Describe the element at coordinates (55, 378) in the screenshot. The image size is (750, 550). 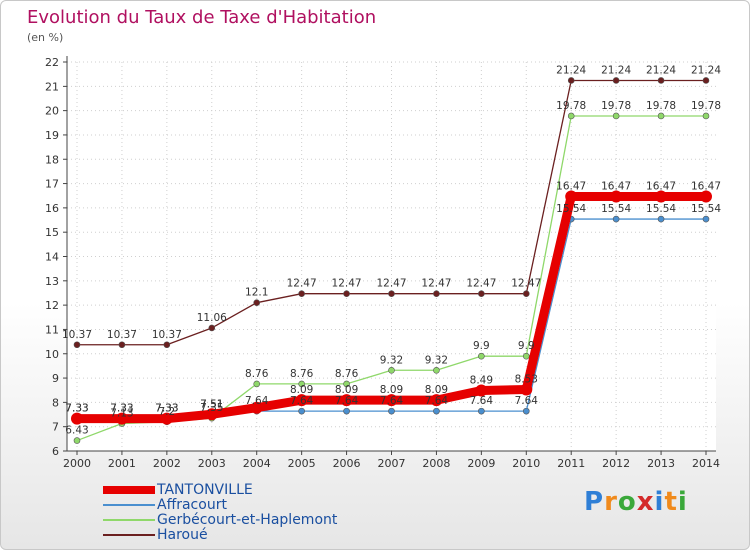
I see `y-tick-label: 9` at that location.